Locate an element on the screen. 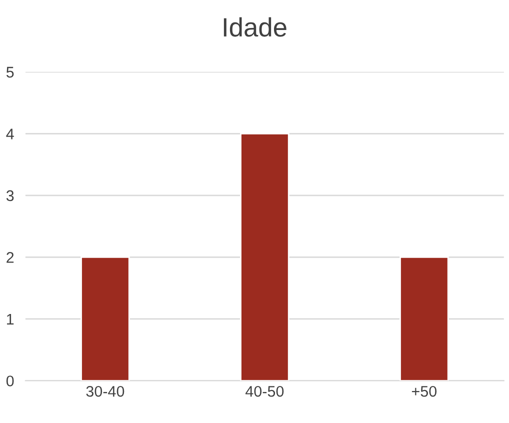 The image size is (509, 423). y-tick-label: 3 is located at coordinates (10, 196).